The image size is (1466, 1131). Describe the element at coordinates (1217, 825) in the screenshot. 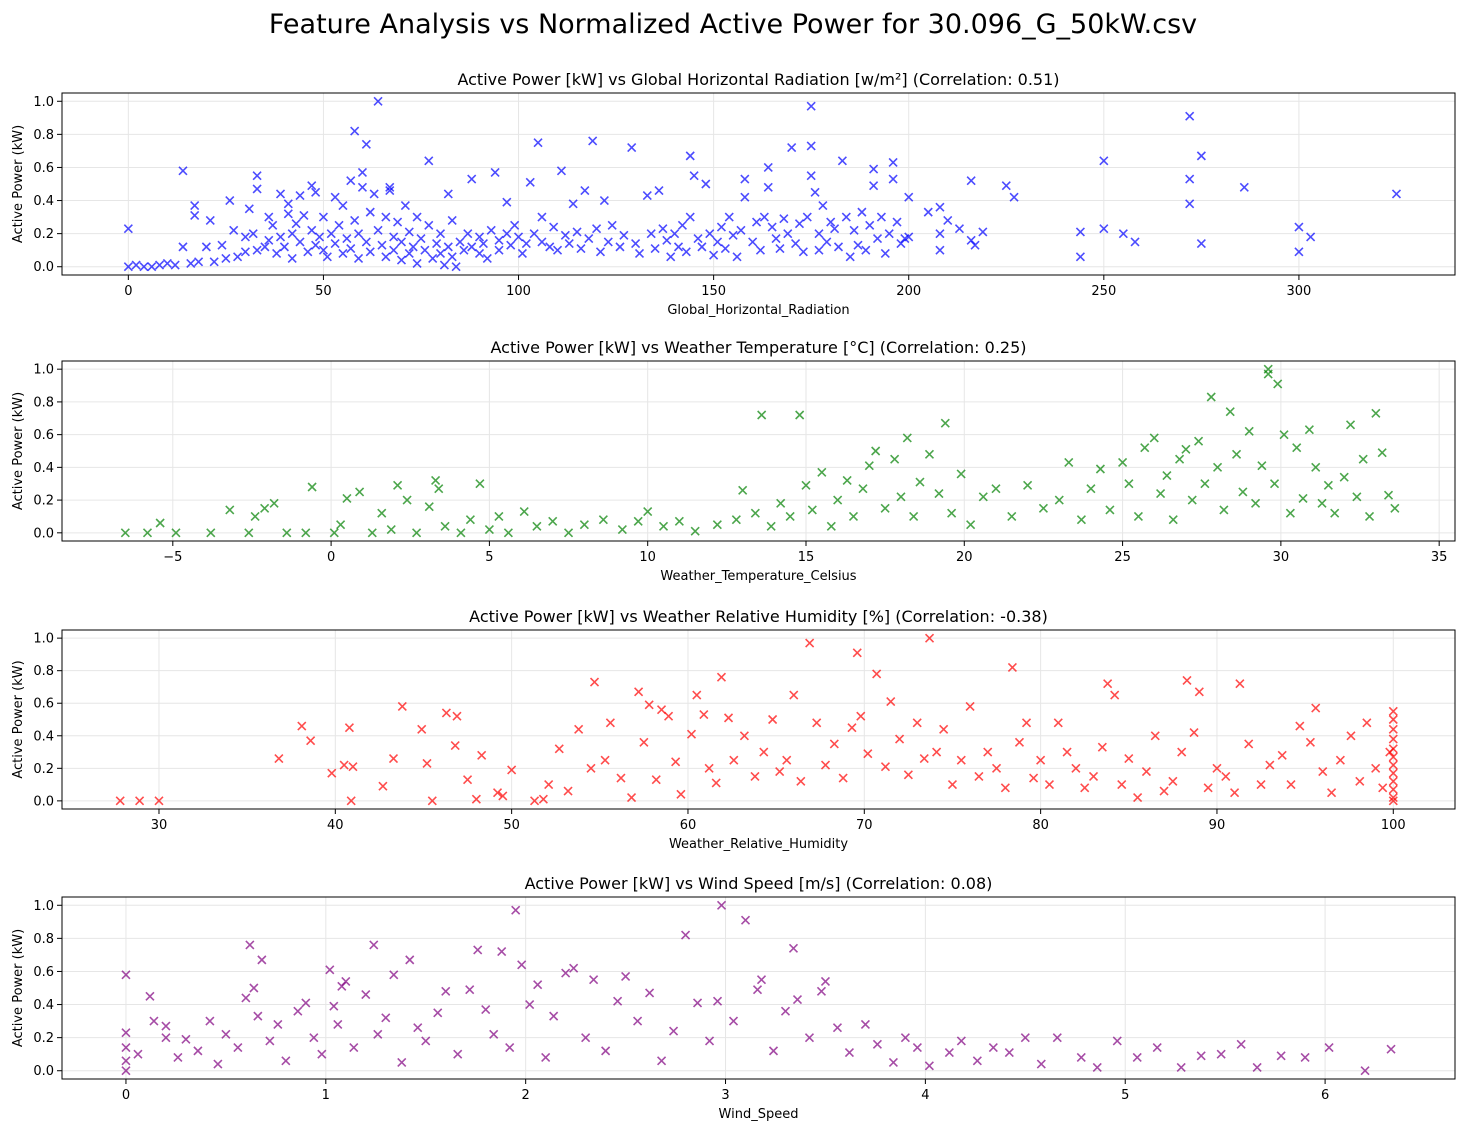

I see `x-tick-label: 90` at that location.